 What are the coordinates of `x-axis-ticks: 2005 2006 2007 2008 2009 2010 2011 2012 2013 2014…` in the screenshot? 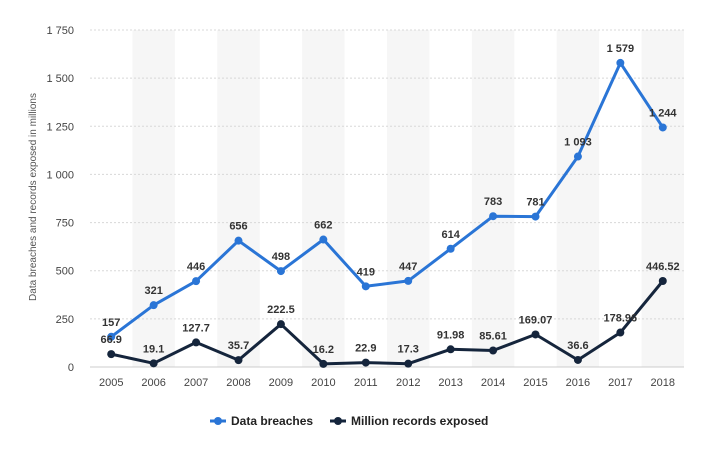 It's located at (387, 383).